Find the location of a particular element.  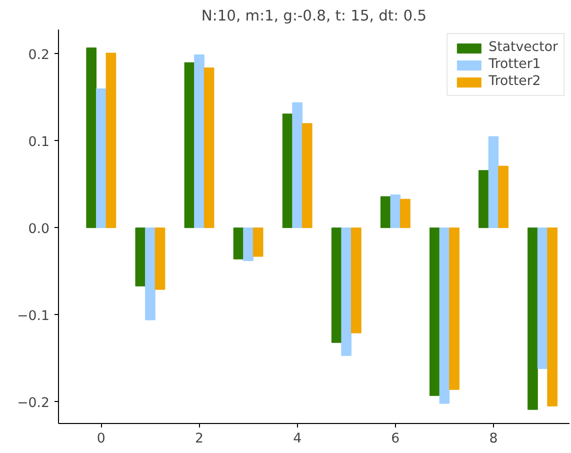

x-tick-label: 0 is located at coordinates (101, 439).